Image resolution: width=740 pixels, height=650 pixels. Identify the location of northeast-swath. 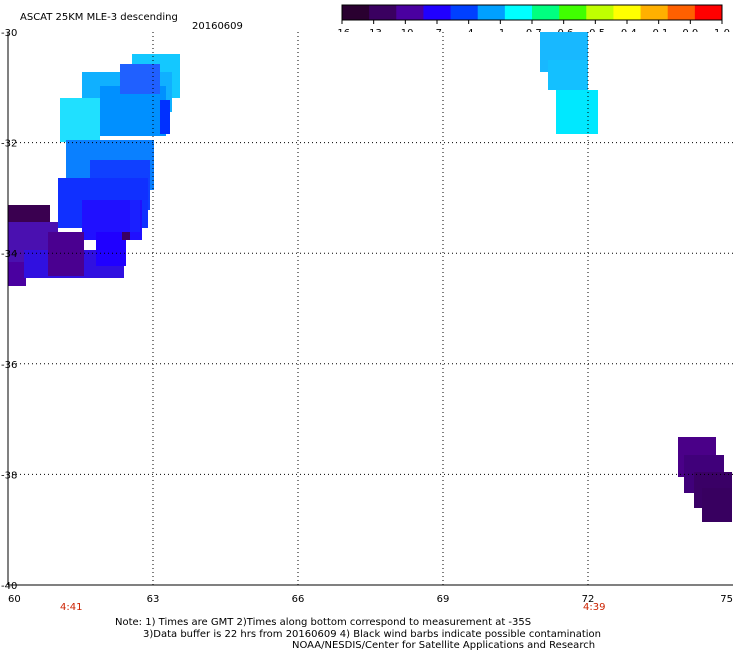
(569, 83).